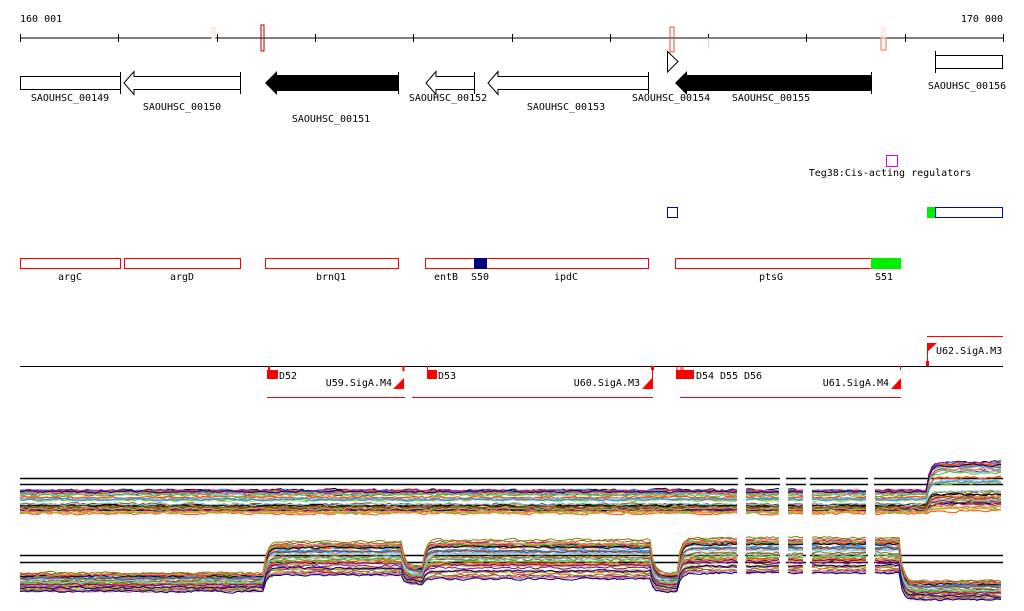 Image resolution: width=1024 pixels, height=611 pixels. I want to click on gene-label: SAOUHSC_00150, so click(182, 107).